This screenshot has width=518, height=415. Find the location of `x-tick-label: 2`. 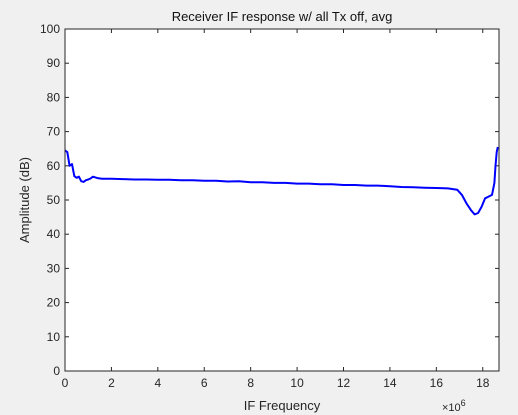

x-tick-label: 2 is located at coordinates (111, 383).